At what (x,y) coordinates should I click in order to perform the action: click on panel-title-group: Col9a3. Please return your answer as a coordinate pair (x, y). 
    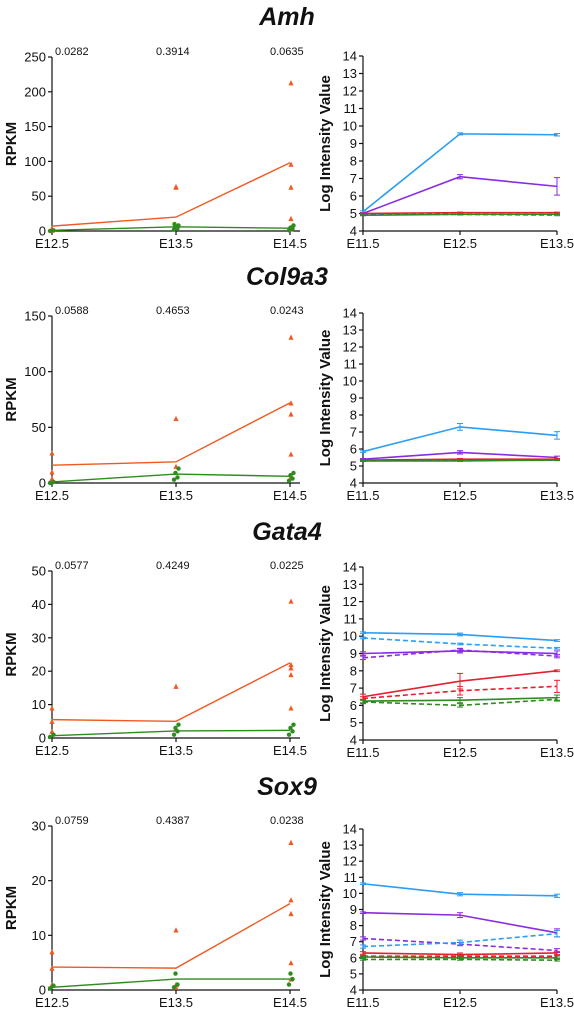
    Looking at the image, I should click on (287, 277).